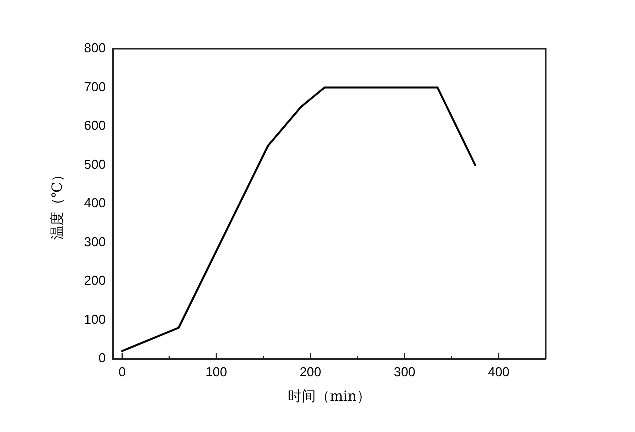  Describe the element at coordinates (122, 372) in the screenshot. I see `x-tick-label: 0` at that location.